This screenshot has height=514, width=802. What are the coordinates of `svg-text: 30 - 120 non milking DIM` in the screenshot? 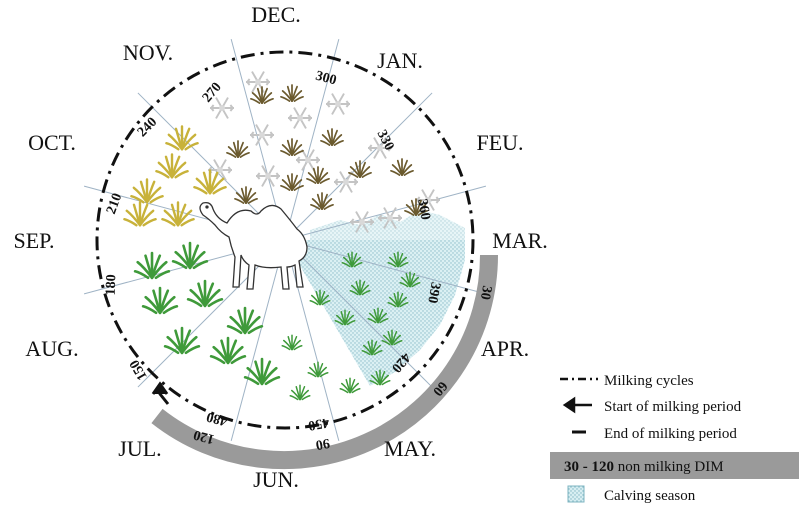 It's located at (644, 467).